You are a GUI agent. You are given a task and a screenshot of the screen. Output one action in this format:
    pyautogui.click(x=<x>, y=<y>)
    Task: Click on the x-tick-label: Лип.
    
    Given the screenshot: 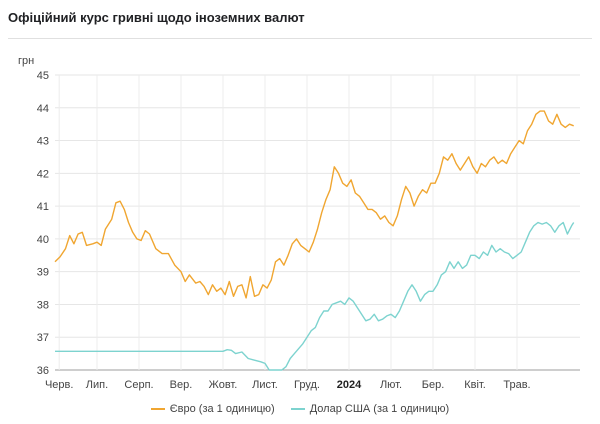 What is the action you would take?
    pyautogui.click(x=97, y=385)
    